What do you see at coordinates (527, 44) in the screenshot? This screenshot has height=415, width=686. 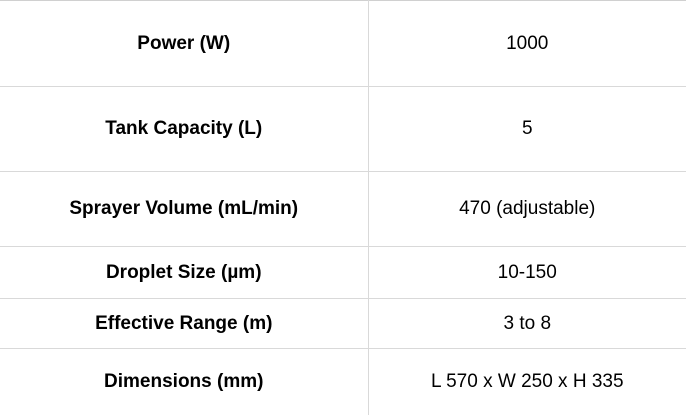 I see `spec-value-power: 1000` at bounding box center [527, 44].